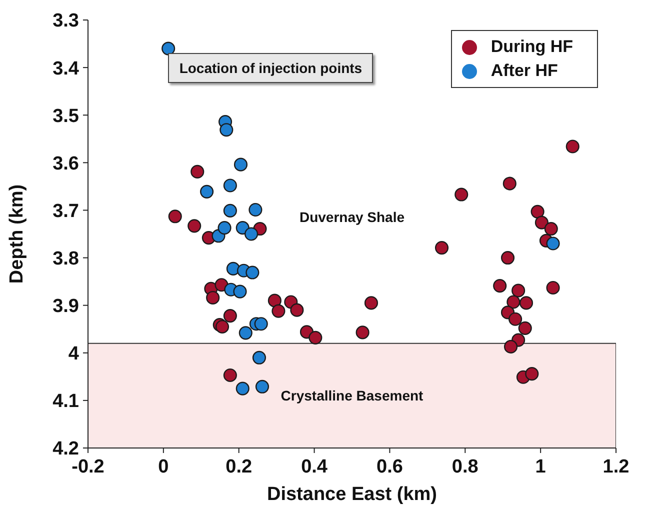  What do you see at coordinates (65, 211) in the screenshot?
I see `y-tick-label: 3.7` at bounding box center [65, 211].